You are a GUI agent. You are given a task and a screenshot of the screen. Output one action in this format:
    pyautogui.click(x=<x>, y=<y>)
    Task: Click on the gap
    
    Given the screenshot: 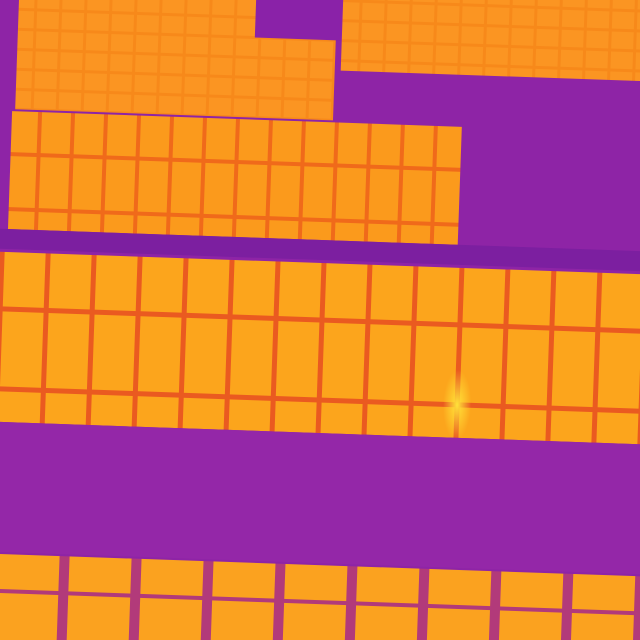 What is the action you would take?
    pyautogui.click(x=298, y=20)
    